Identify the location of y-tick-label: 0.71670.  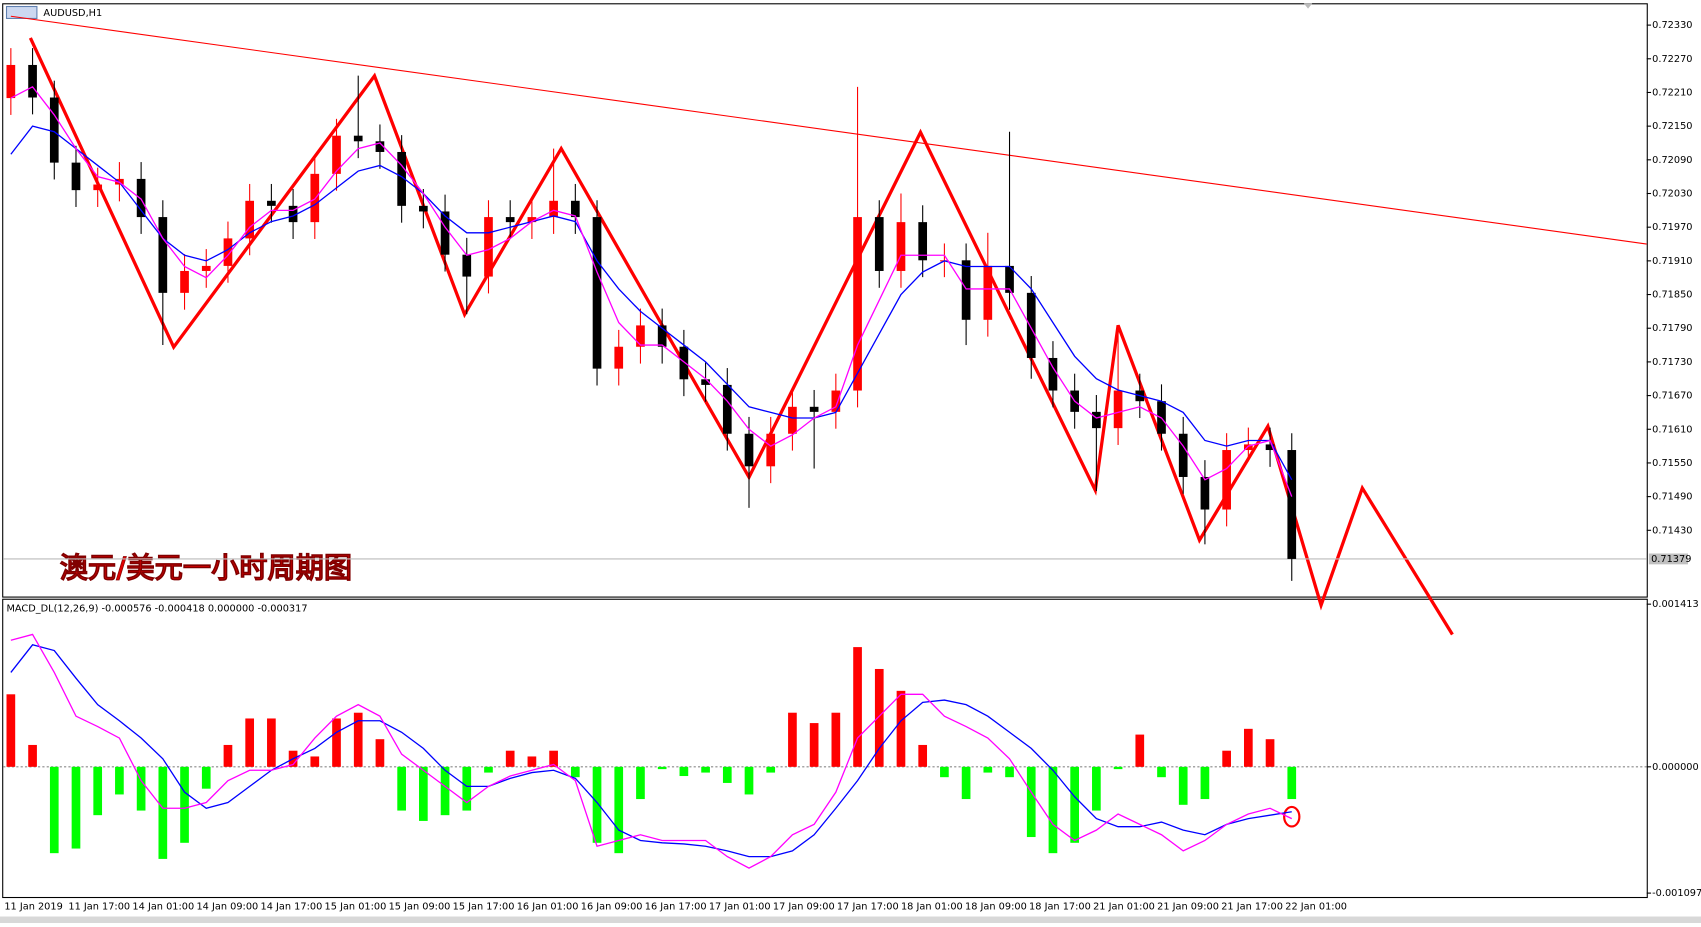
(1672, 396).